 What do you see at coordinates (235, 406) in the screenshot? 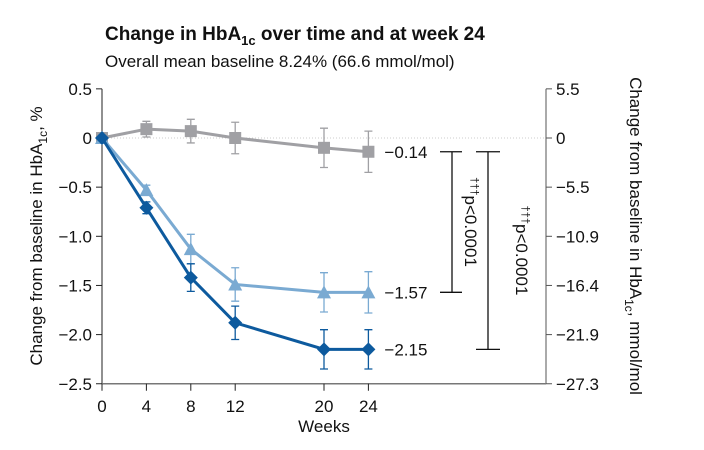
I see `x-tick-label: 12` at bounding box center [235, 406].